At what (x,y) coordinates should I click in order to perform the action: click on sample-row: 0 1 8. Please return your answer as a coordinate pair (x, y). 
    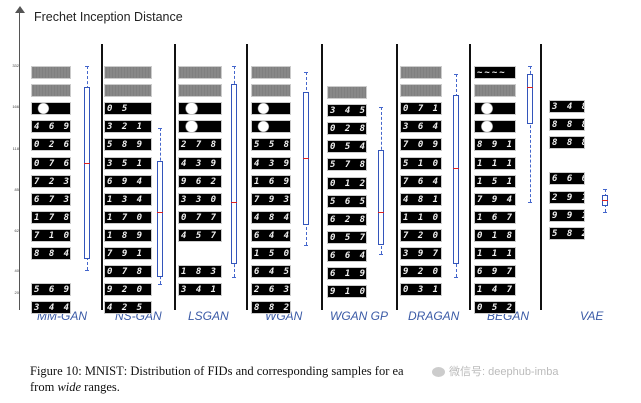
    Looking at the image, I should click on (495, 235).